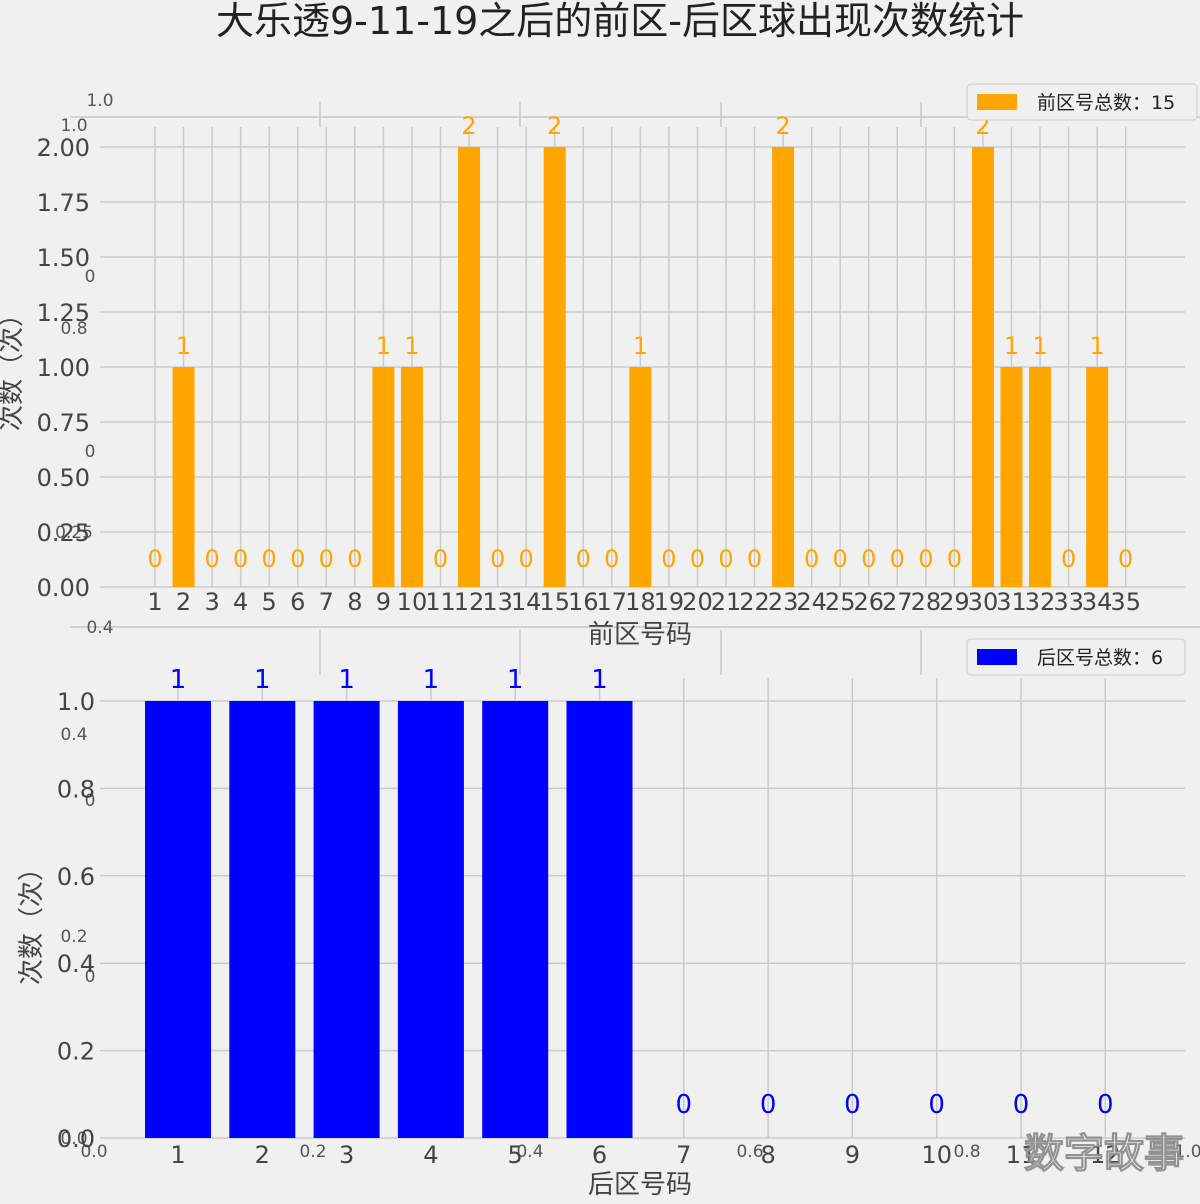 The image size is (1200, 1204). Describe the element at coordinates (32, 920) in the screenshot. I see `y-axis-label: 次数（次）` at that location.